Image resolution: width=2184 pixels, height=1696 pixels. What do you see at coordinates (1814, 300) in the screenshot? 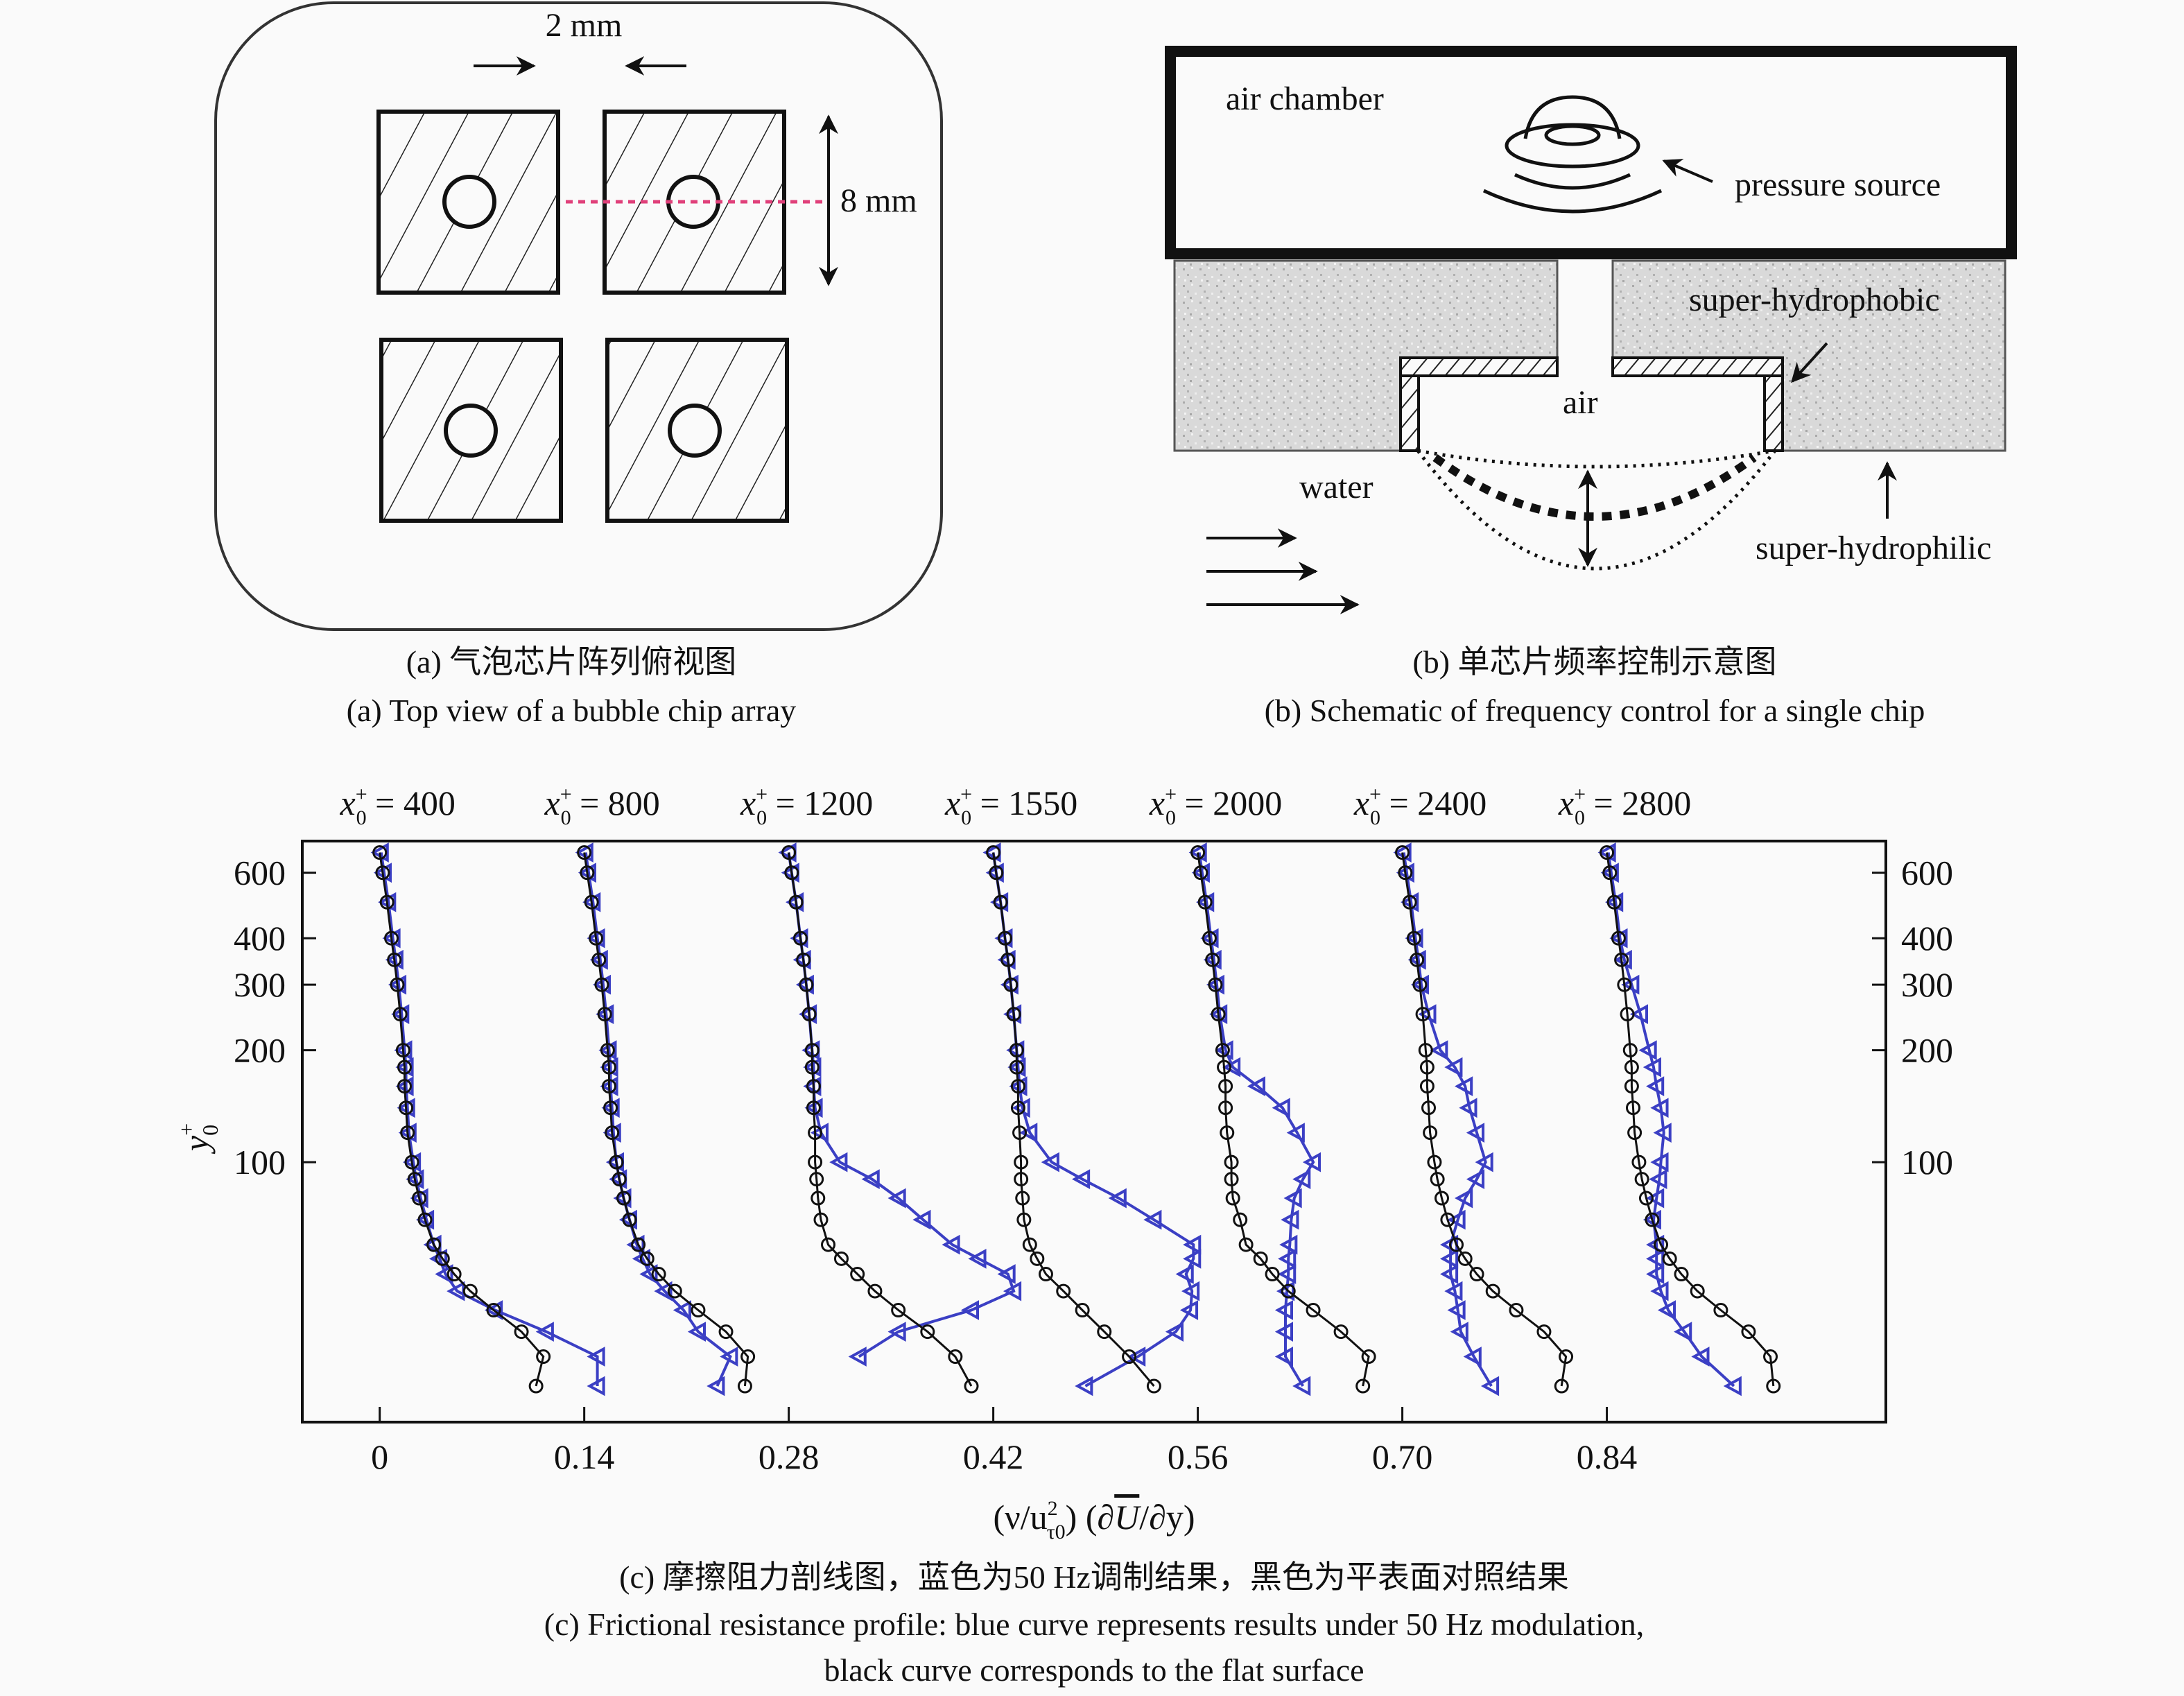
I see `super-hydrophobic-label: super-hydrophobic` at bounding box center [1814, 300].